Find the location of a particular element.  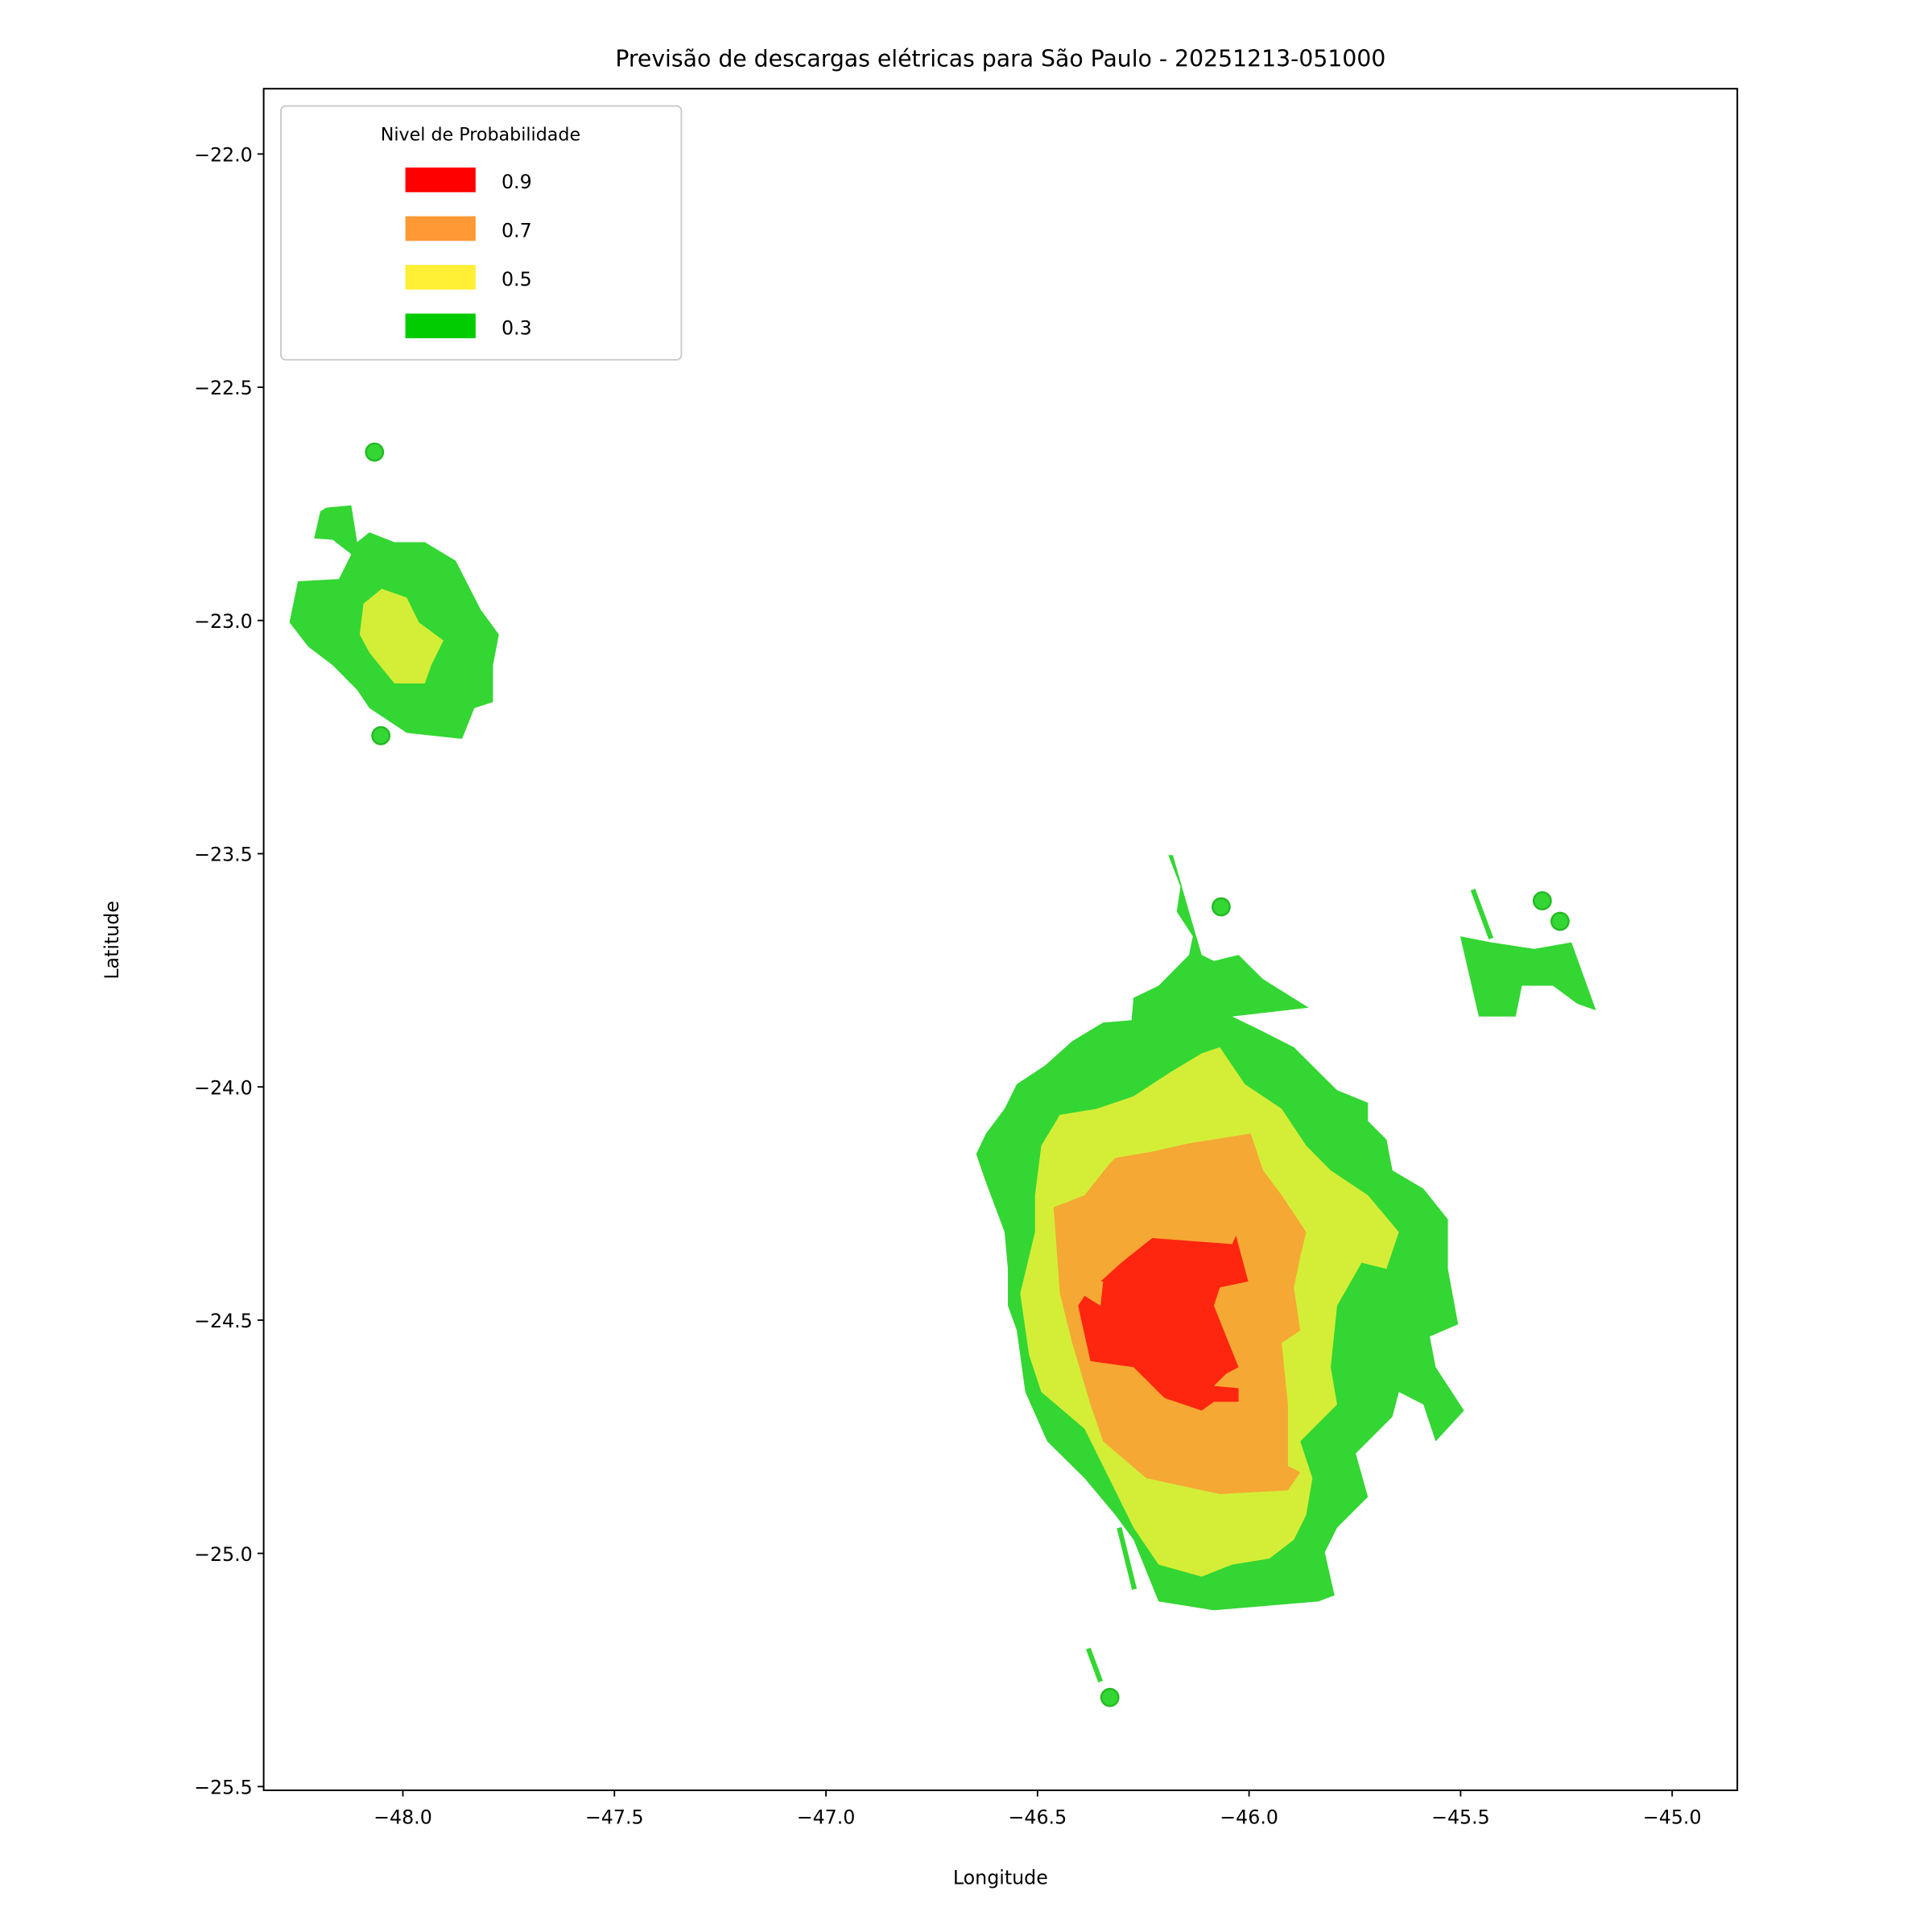

y-tick-label: −22.0 is located at coordinates (223, 155).